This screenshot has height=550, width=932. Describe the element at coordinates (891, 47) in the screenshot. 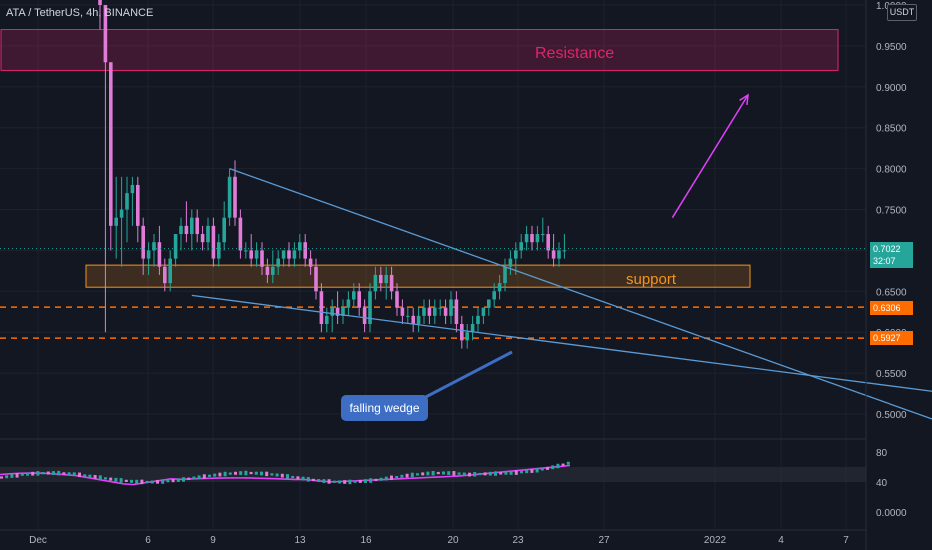

I see `price-tick-label: 0.9500` at that location.